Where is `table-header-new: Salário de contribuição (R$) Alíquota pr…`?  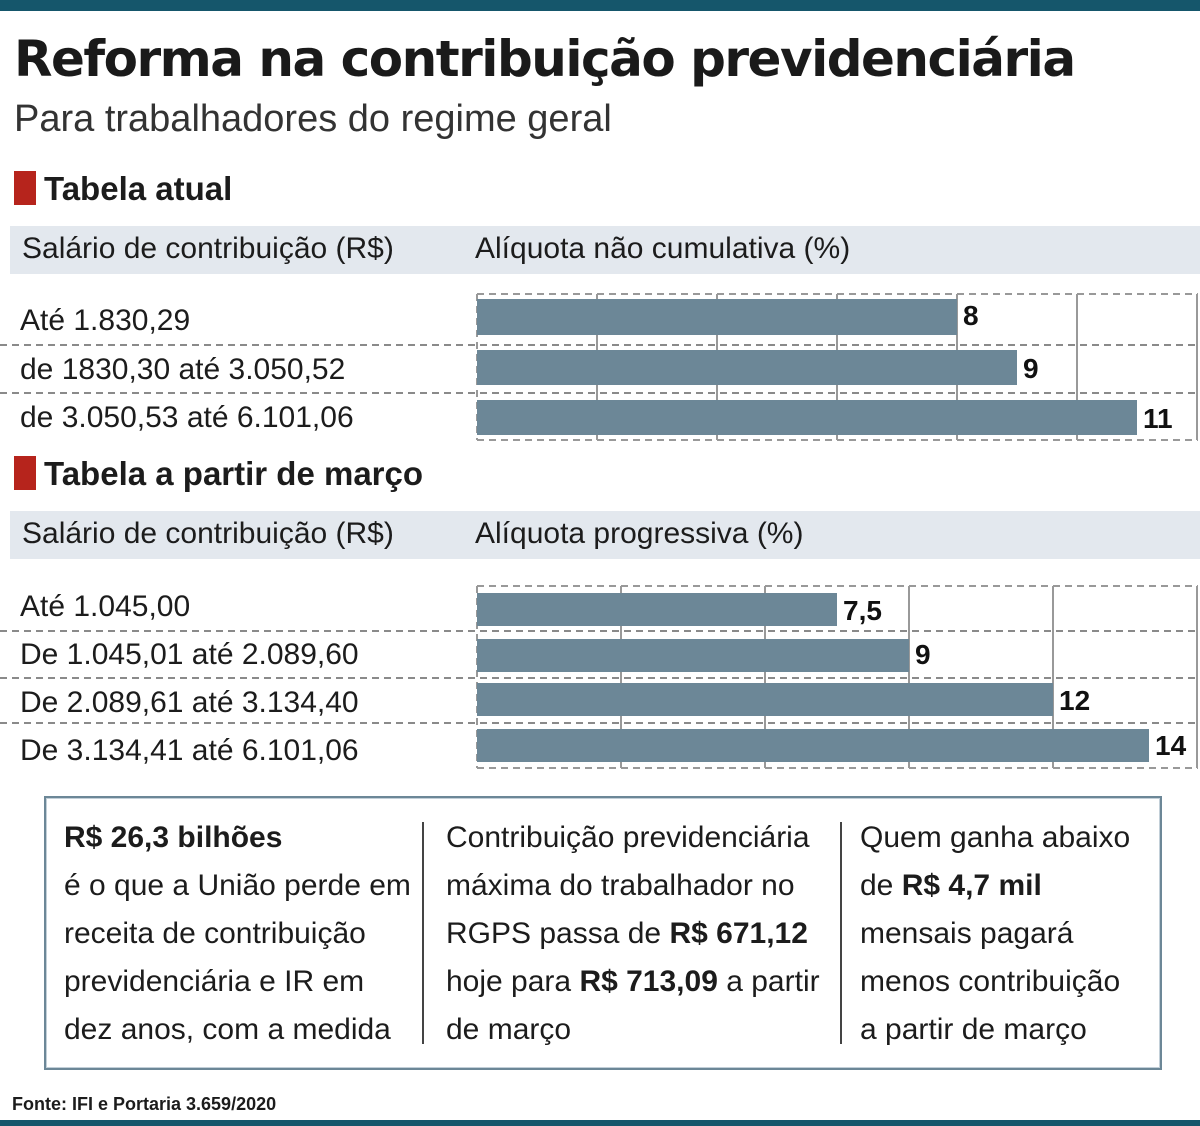
table-header-new: Salário de contribuição (R$) Alíquota pr… is located at coordinates (605, 535).